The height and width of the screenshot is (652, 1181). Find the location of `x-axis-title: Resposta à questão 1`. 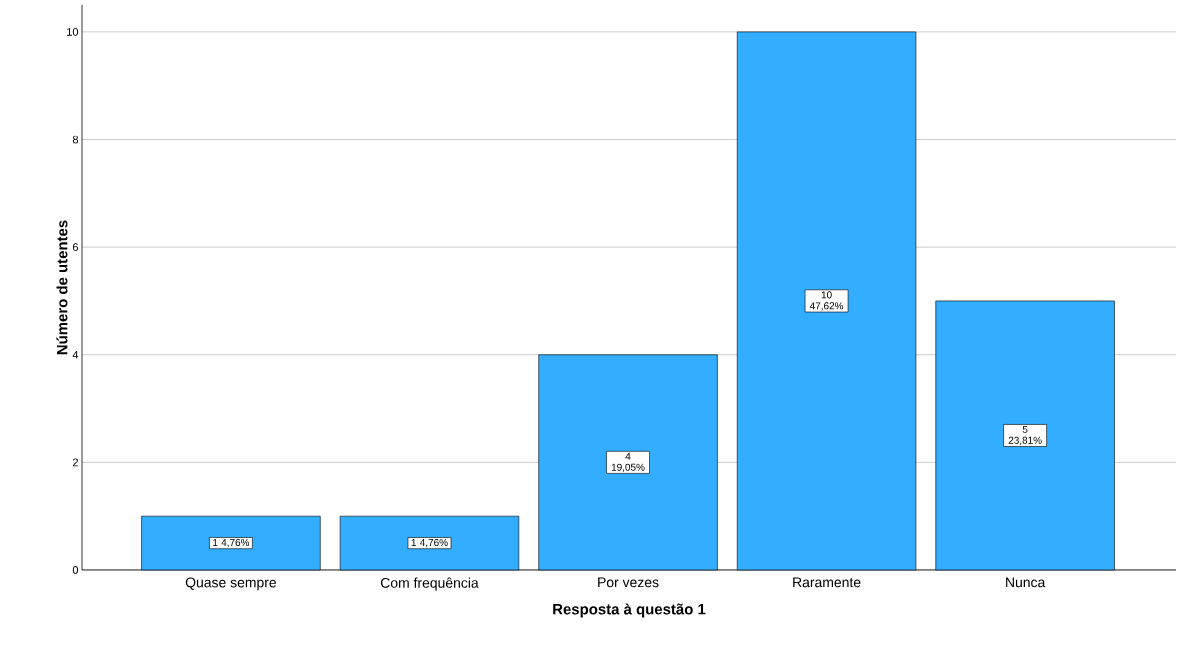

x-axis-title: Resposta à questão 1 is located at coordinates (629, 610).